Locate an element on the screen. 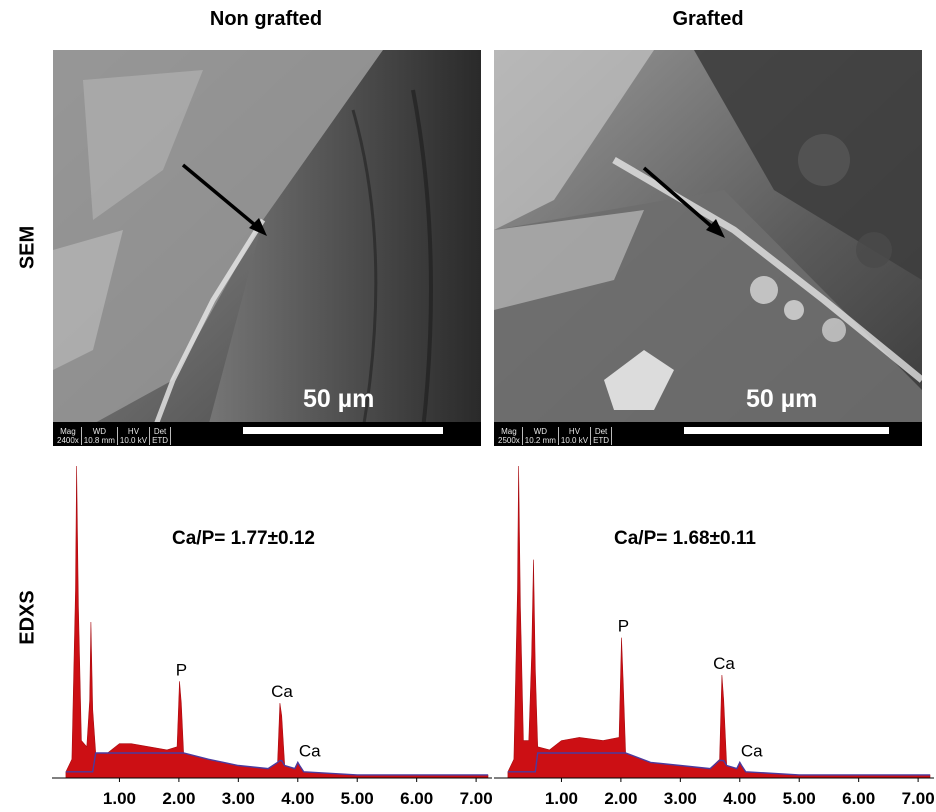 The image size is (936, 812). info-value: 10.2 mm is located at coordinates (540, 440).